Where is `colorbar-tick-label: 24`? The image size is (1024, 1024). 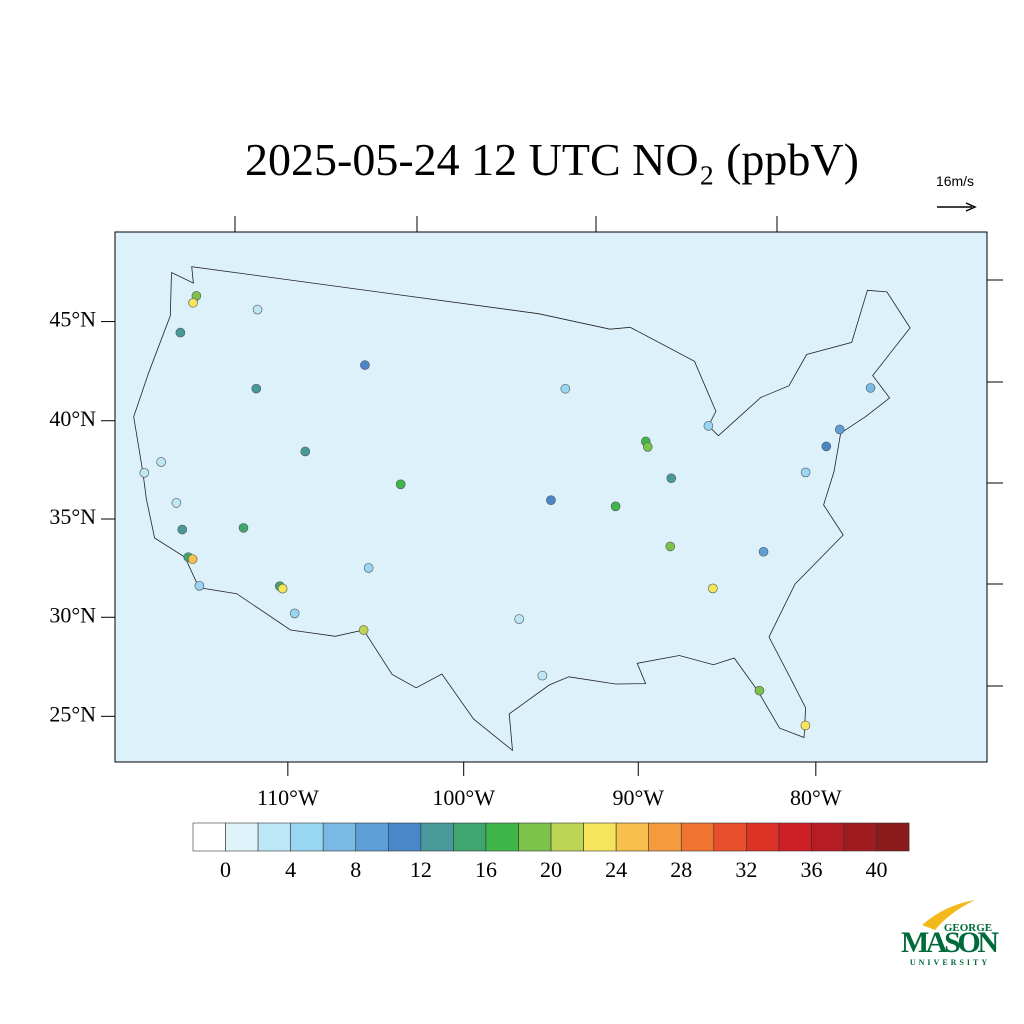 colorbar-tick-label: 24 is located at coordinates (616, 869).